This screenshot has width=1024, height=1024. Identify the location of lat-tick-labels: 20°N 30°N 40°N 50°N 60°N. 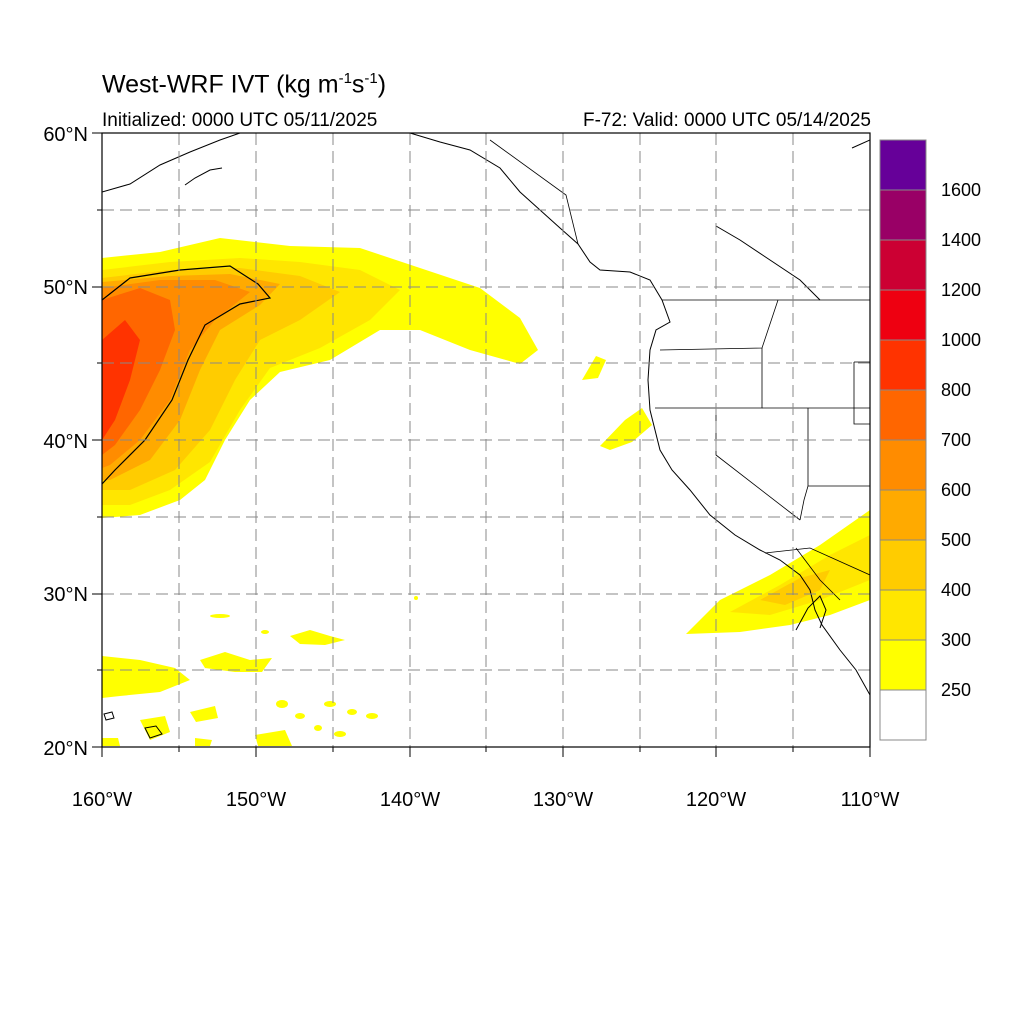
(65, 442).